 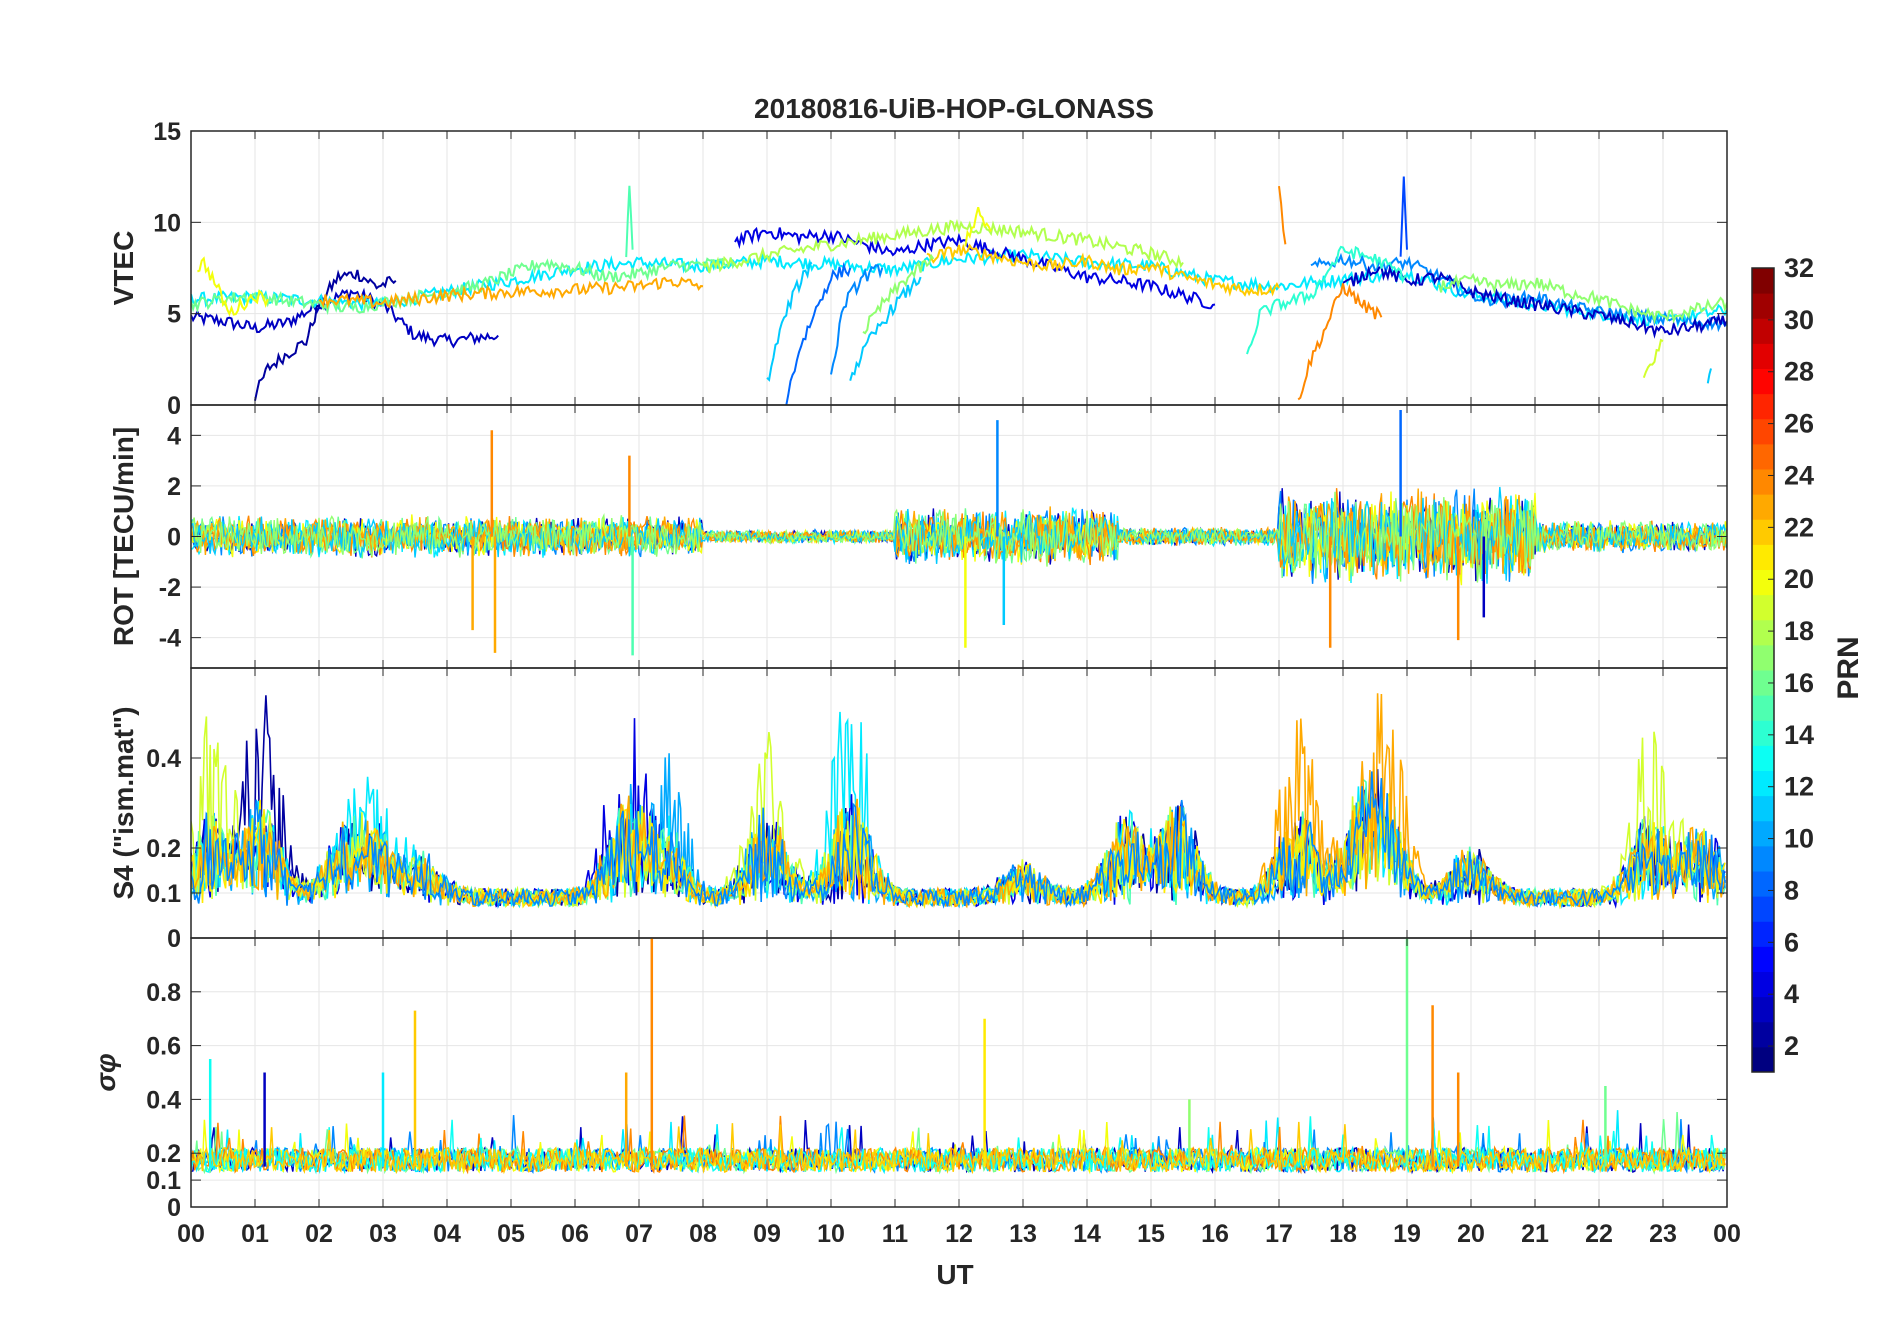 I want to click on xtick-15: 15, so click(x=1151, y=1234).